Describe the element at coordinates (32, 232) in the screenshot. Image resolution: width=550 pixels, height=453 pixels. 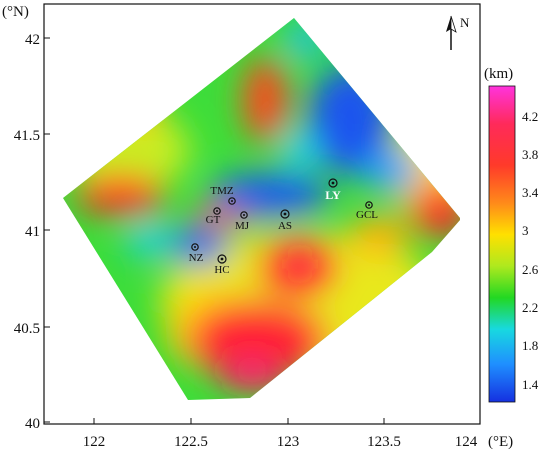
I see `y-tick-label: 41` at that location.